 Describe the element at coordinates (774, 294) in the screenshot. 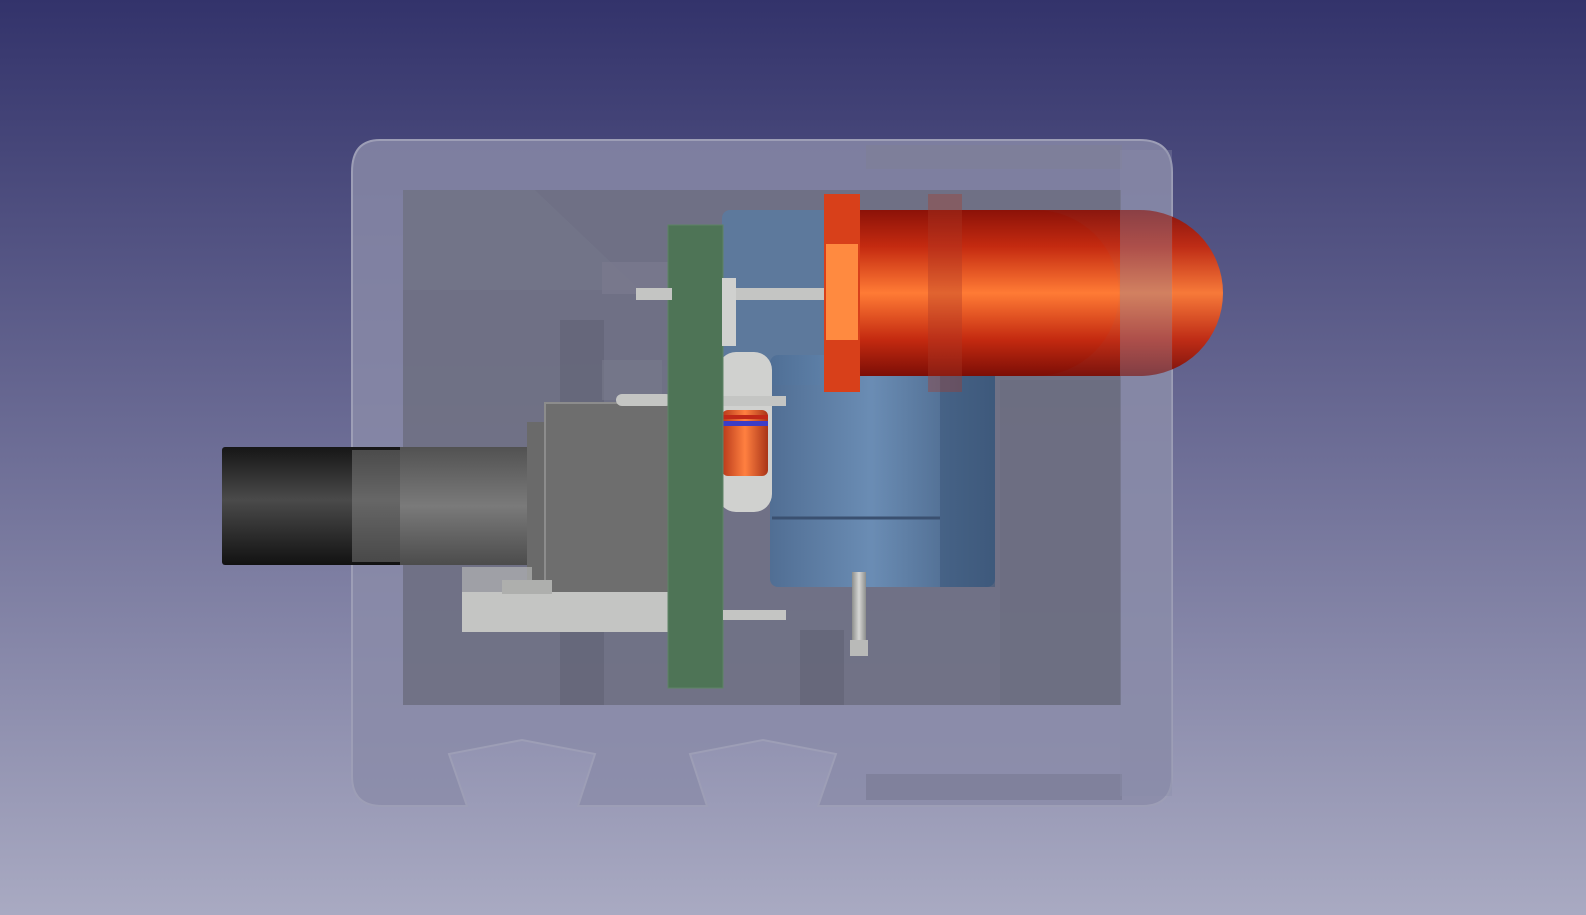

I see `led-lead-right` at that location.